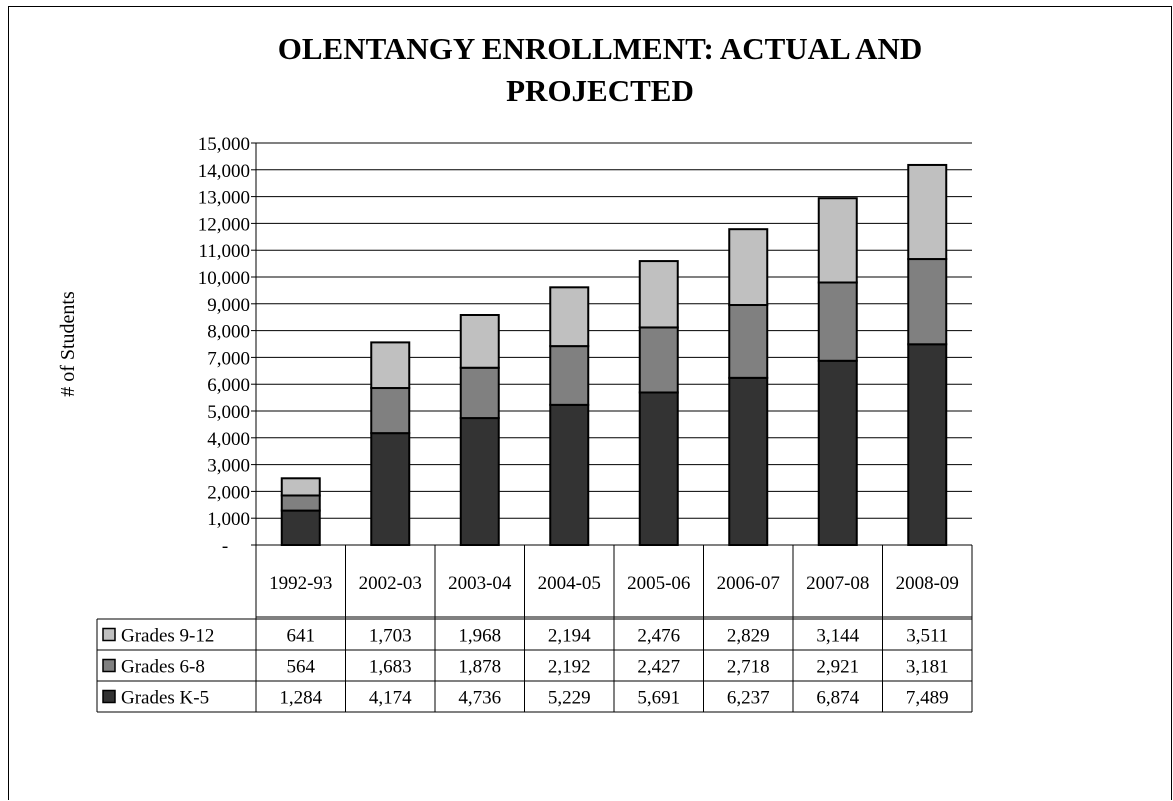 The image size is (1173, 801). I want to click on y-tick-label: 9,000, so click(228, 305).